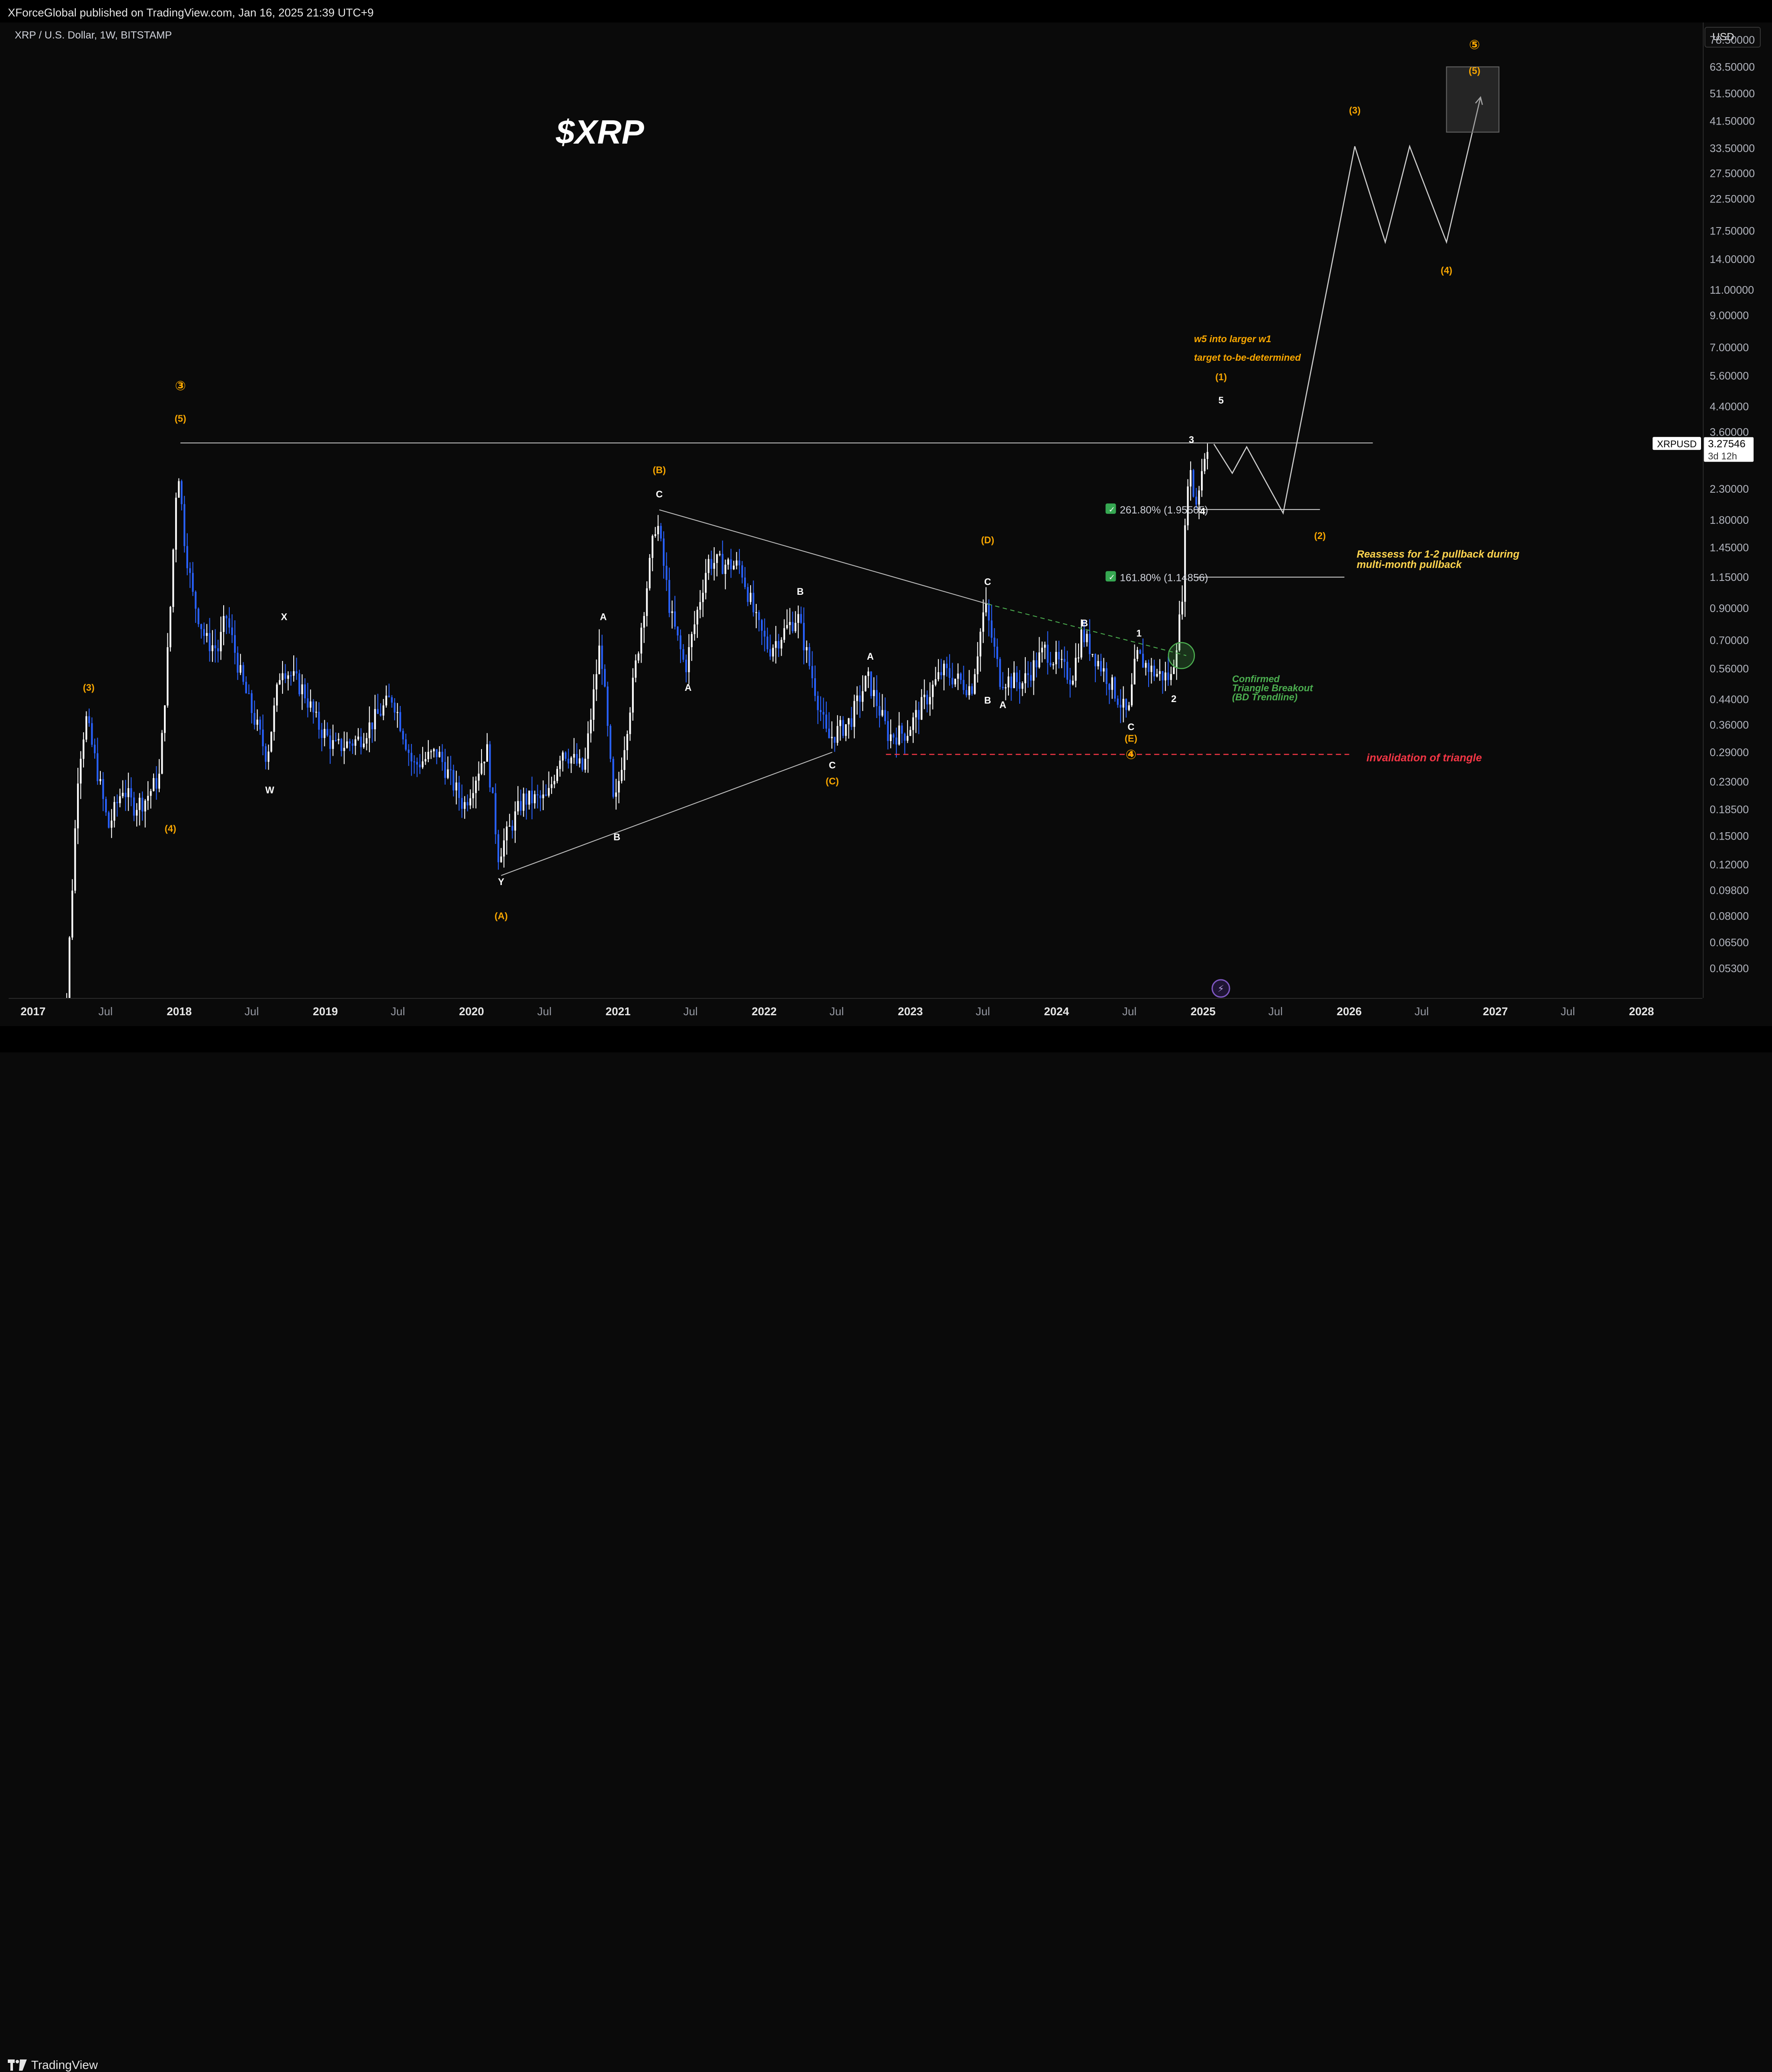 This screenshot has width=1772, height=2072. What do you see at coordinates (1733, 37) in the screenshot?
I see `currency-button: USD` at bounding box center [1733, 37].